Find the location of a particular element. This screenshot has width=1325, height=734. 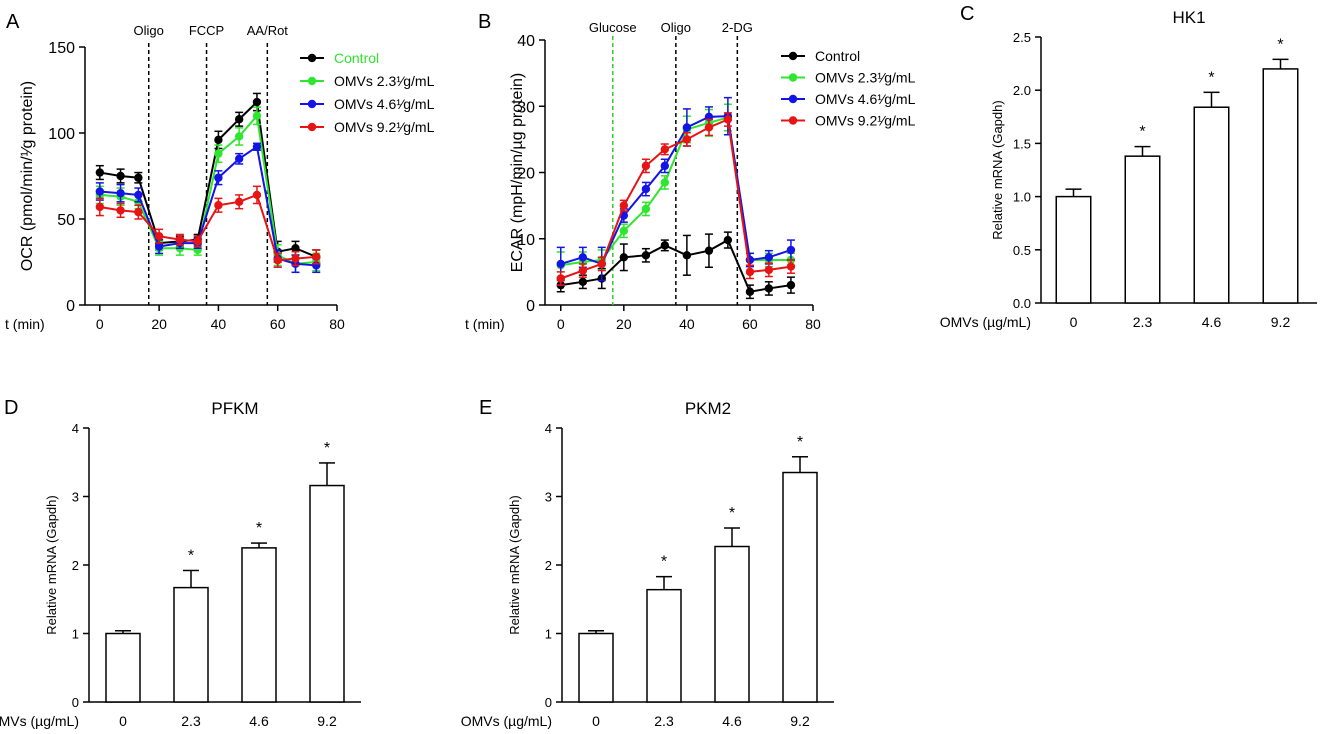

legend-label: OMVs 4.6¹⁄g/mL is located at coordinates (865, 99).